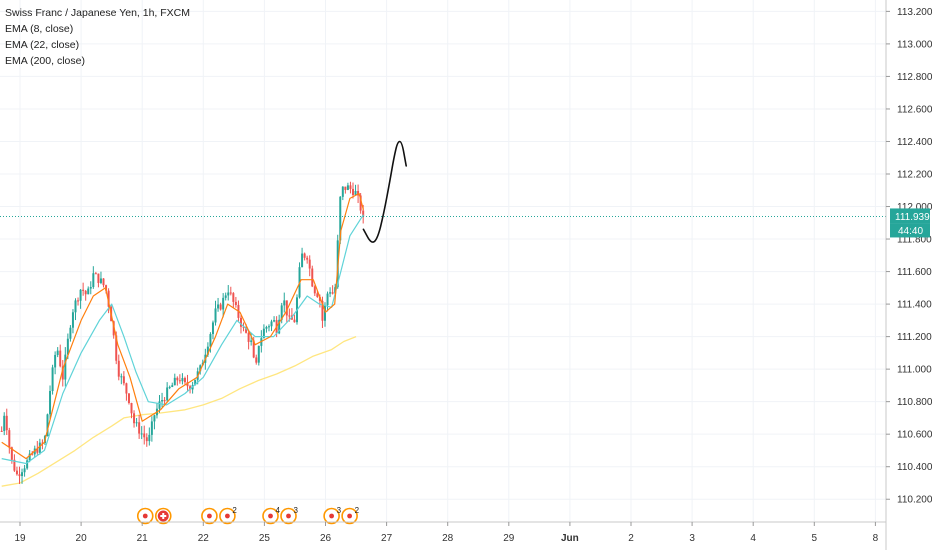 The image size is (932, 550). I want to click on price-tag: 111.939 44:40, so click(910, 223).